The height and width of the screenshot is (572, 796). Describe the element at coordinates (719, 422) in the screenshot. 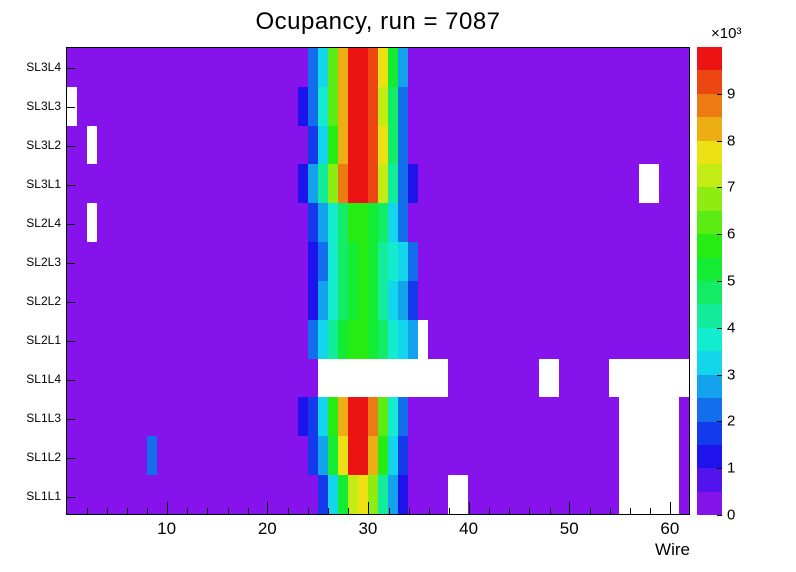

I see `colorbar-tick` at that location.